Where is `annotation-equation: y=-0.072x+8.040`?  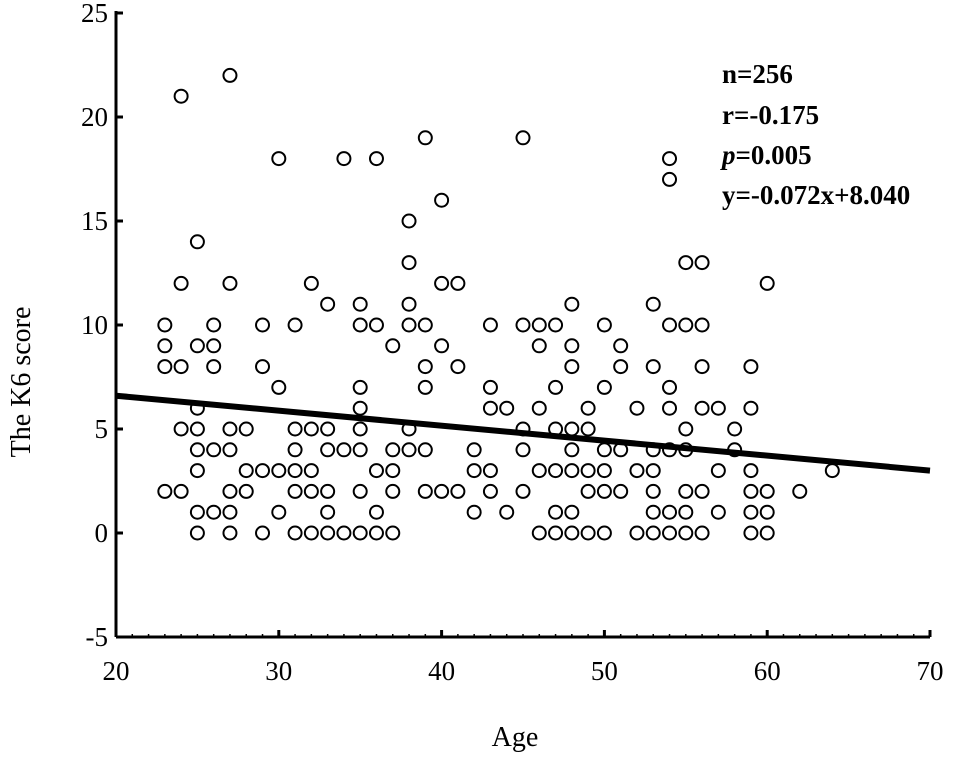
annotation-equation: y=-0.072x+8.040 is located at coordinates (816, 195).